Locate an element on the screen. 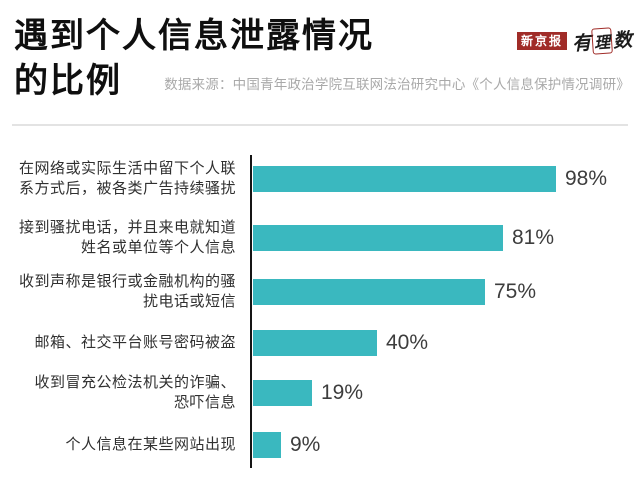 The image size is (640, 490). category-label: 收到冒充公检法机关的诈骗、 恐吓信息 is located at coordinates (135, 392).